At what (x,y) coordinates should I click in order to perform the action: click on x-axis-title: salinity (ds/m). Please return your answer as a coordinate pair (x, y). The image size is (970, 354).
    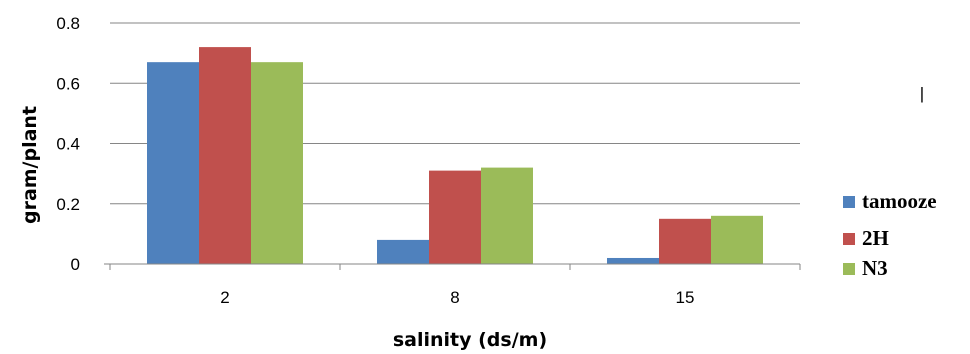
    Looking at the image, I should click on (470, 340).